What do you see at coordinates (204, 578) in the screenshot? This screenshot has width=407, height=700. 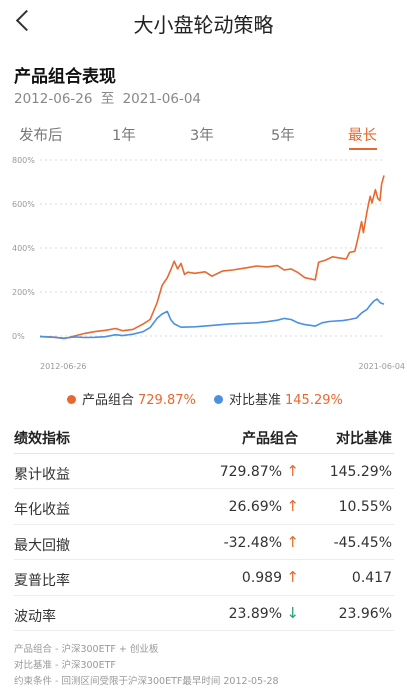 I see `table-row: 夏普比率 0.989 ↑ 0.417` at bounding box center [204, 578].